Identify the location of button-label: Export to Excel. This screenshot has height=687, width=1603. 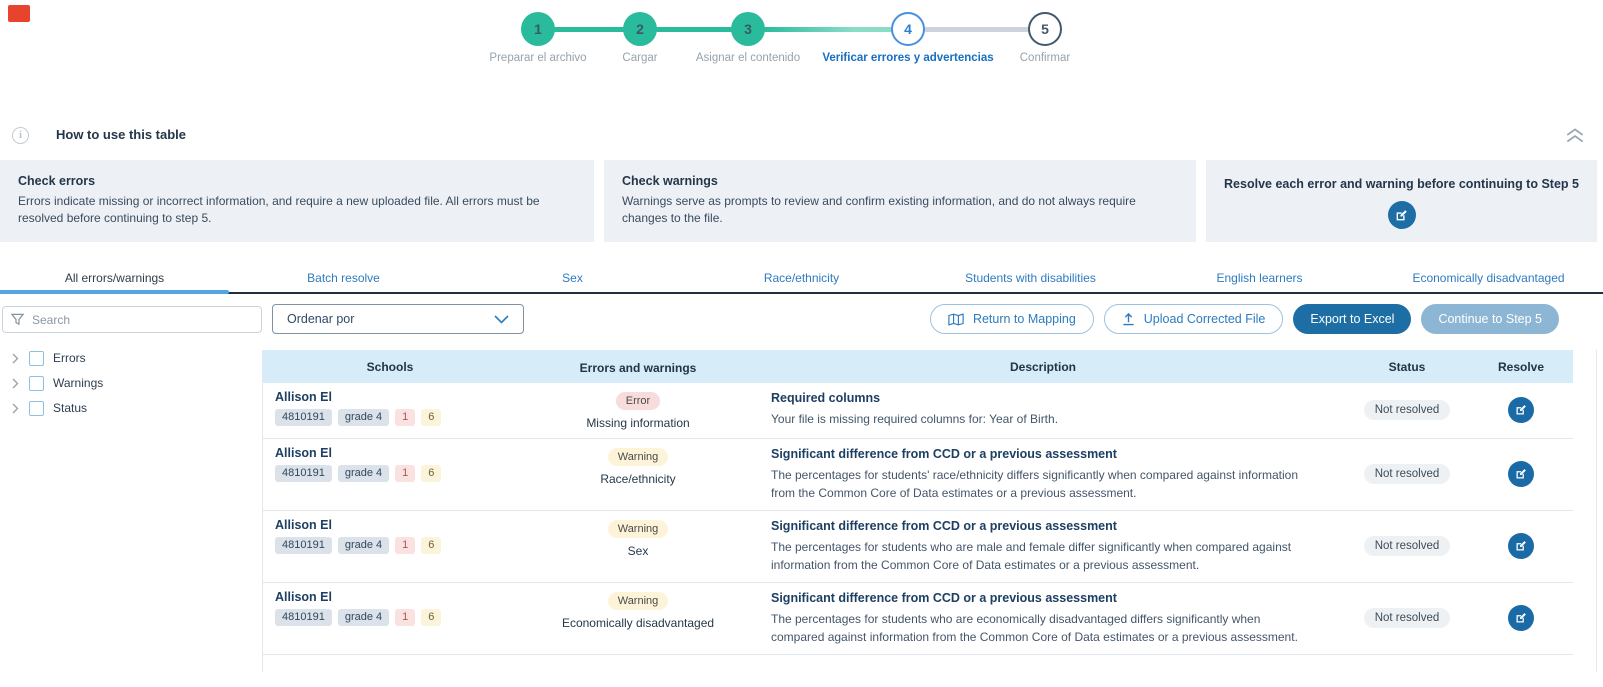
(1352, 319).